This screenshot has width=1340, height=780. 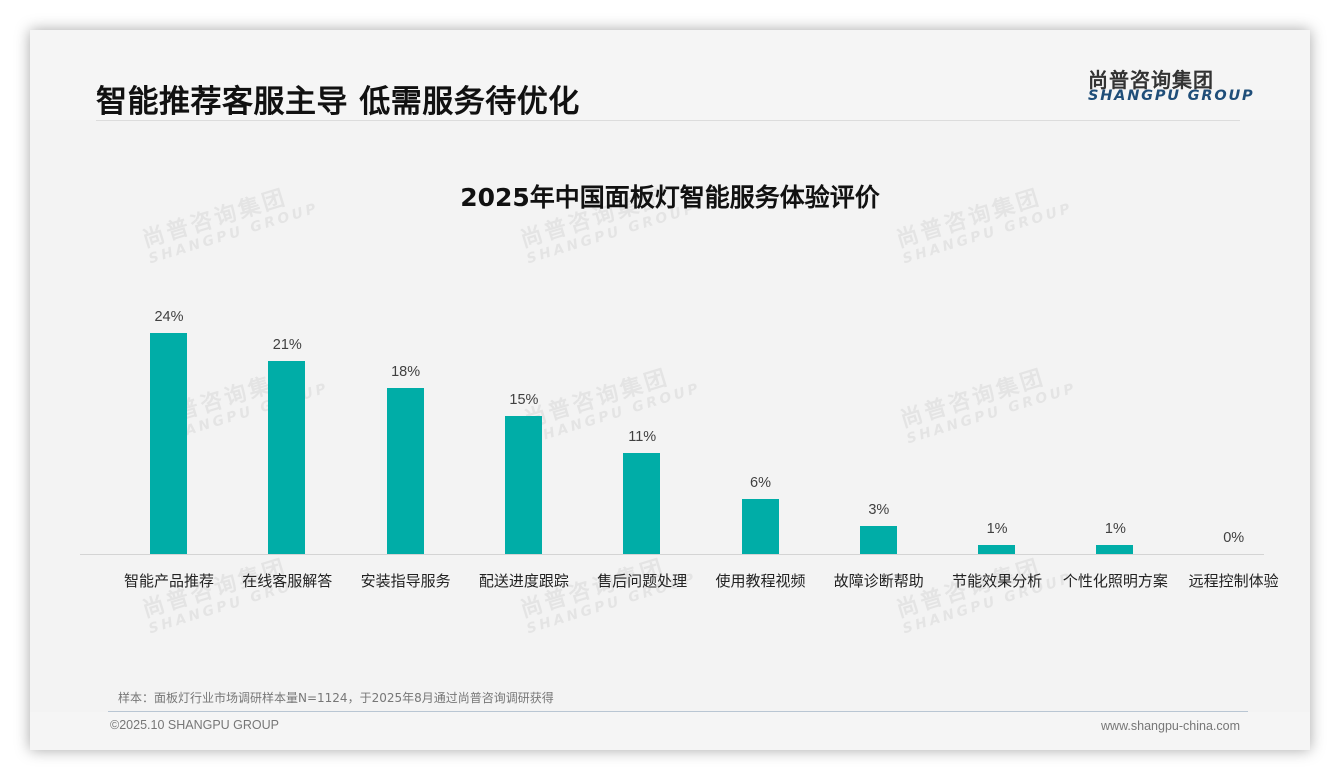 I want to click on bar-value-label: 21%, so click(x=287, y=344).